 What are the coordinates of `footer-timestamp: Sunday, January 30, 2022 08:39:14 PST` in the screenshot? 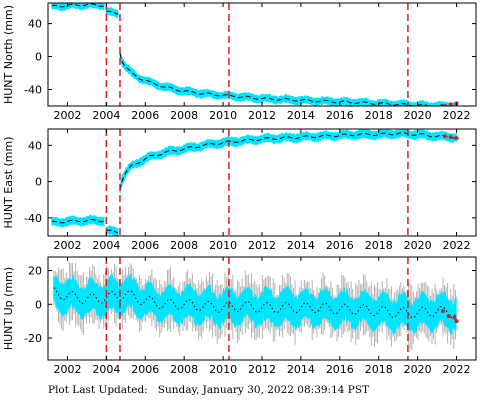 It's located at (263, 390).